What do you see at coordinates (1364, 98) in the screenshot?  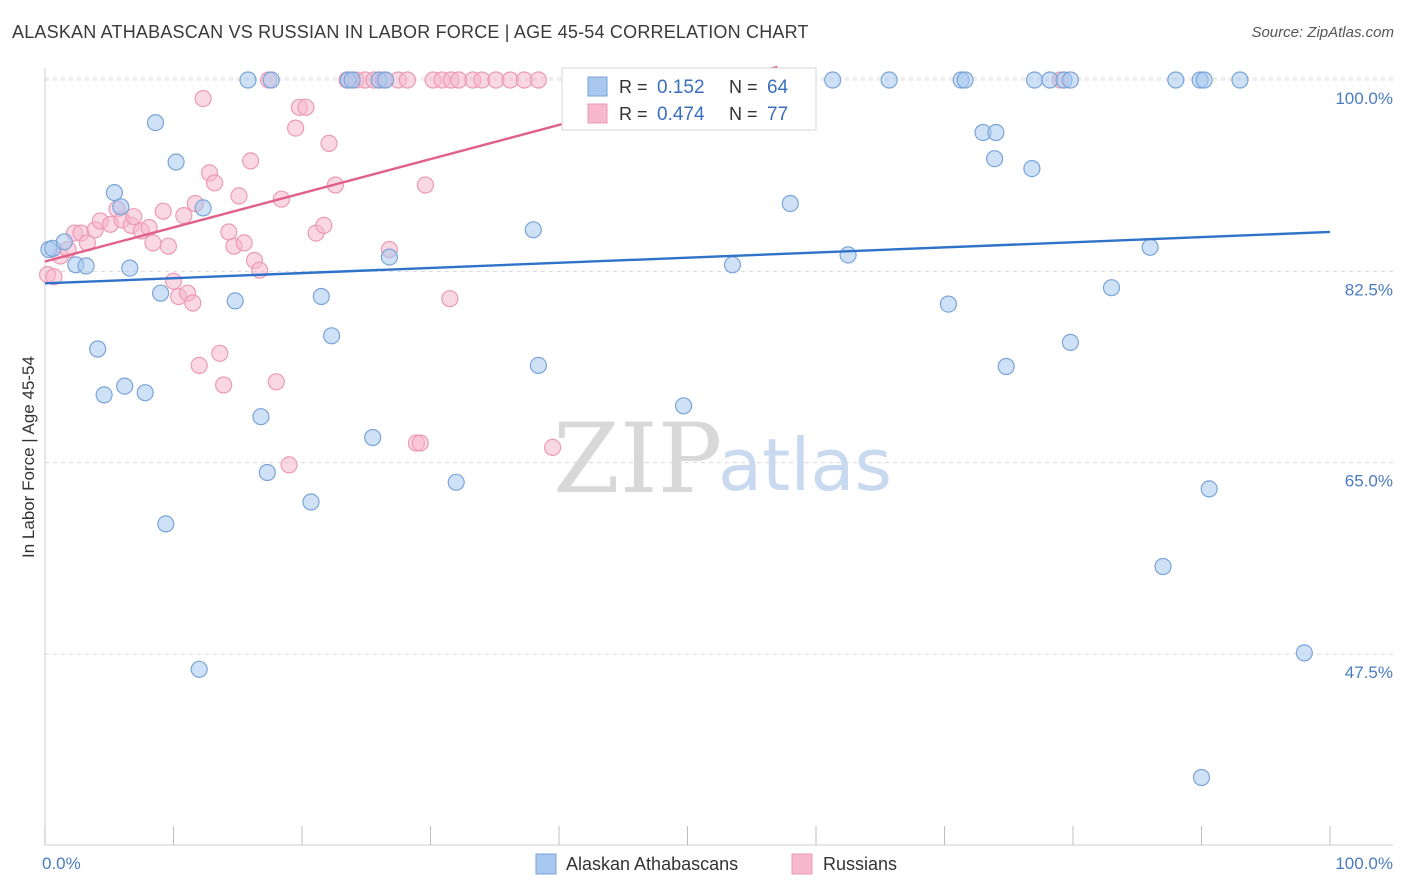 I see `y-tick-label: 100.0%` at bounding box center [1364, 98].